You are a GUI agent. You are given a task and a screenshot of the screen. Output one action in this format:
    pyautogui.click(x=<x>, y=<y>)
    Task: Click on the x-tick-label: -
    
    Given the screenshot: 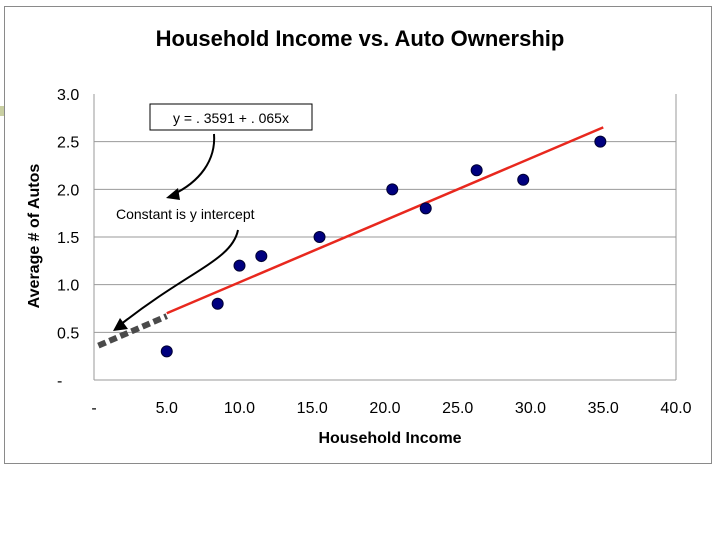 What is the action you would take?
    pyautogui.click(x=93, y=408)
    